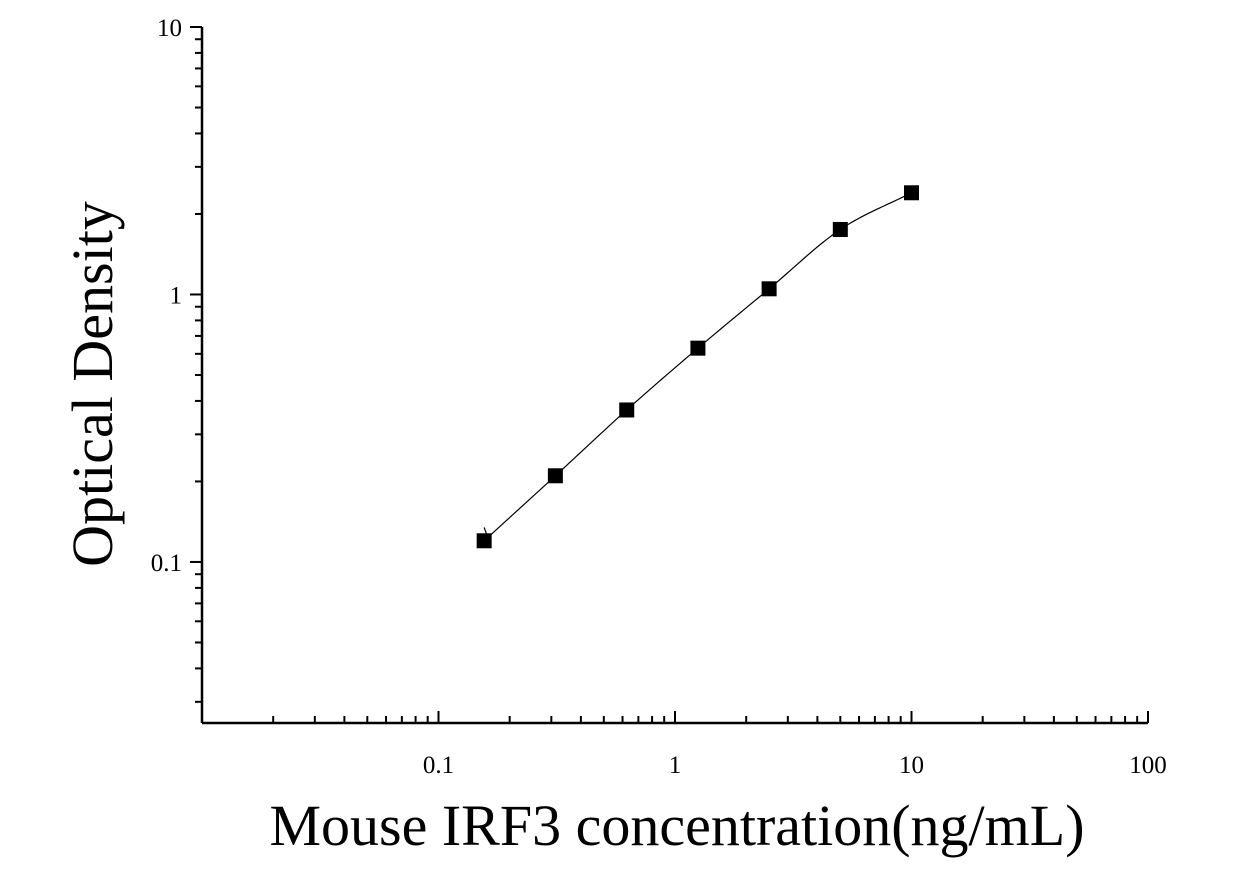 The height and width of the screenshot is (869, 1233). Describe the element at coordinates (166, 563) in the screenshot. I see `y-tick-label: 0.1` at that location.